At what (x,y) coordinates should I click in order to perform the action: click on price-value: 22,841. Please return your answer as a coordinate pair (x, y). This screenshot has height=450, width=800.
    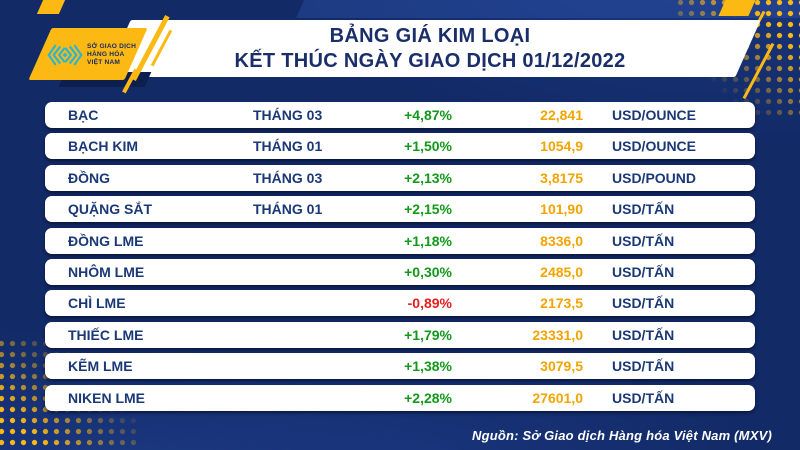
    Looking at the image, I should click on (561, 115).